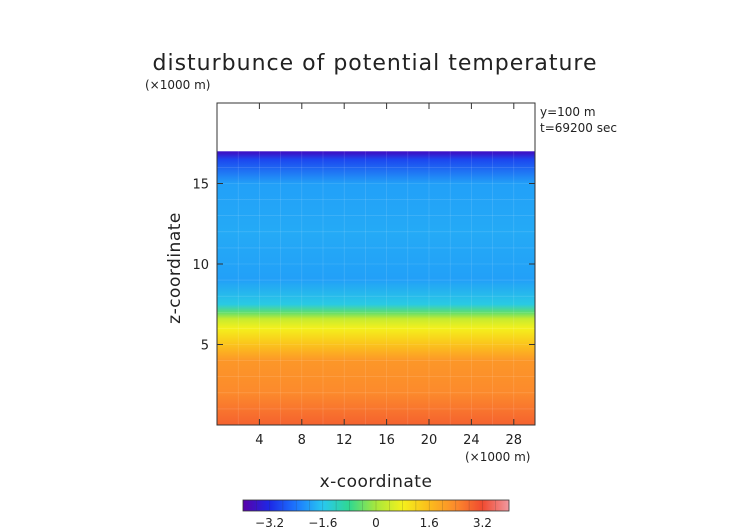 This screenshot has width=752, height=532. I want to click on y-unit-label: (×1000 m), so click(177, 85).